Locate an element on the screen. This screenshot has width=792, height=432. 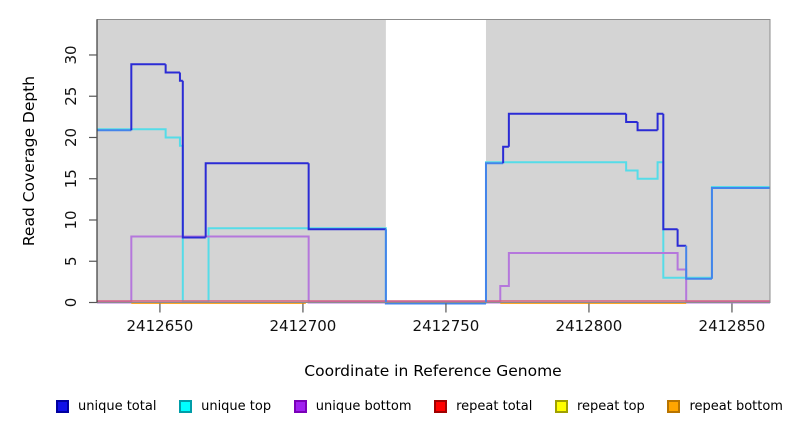
legend-swatch-unique-total is located at coordinates (62, 406).